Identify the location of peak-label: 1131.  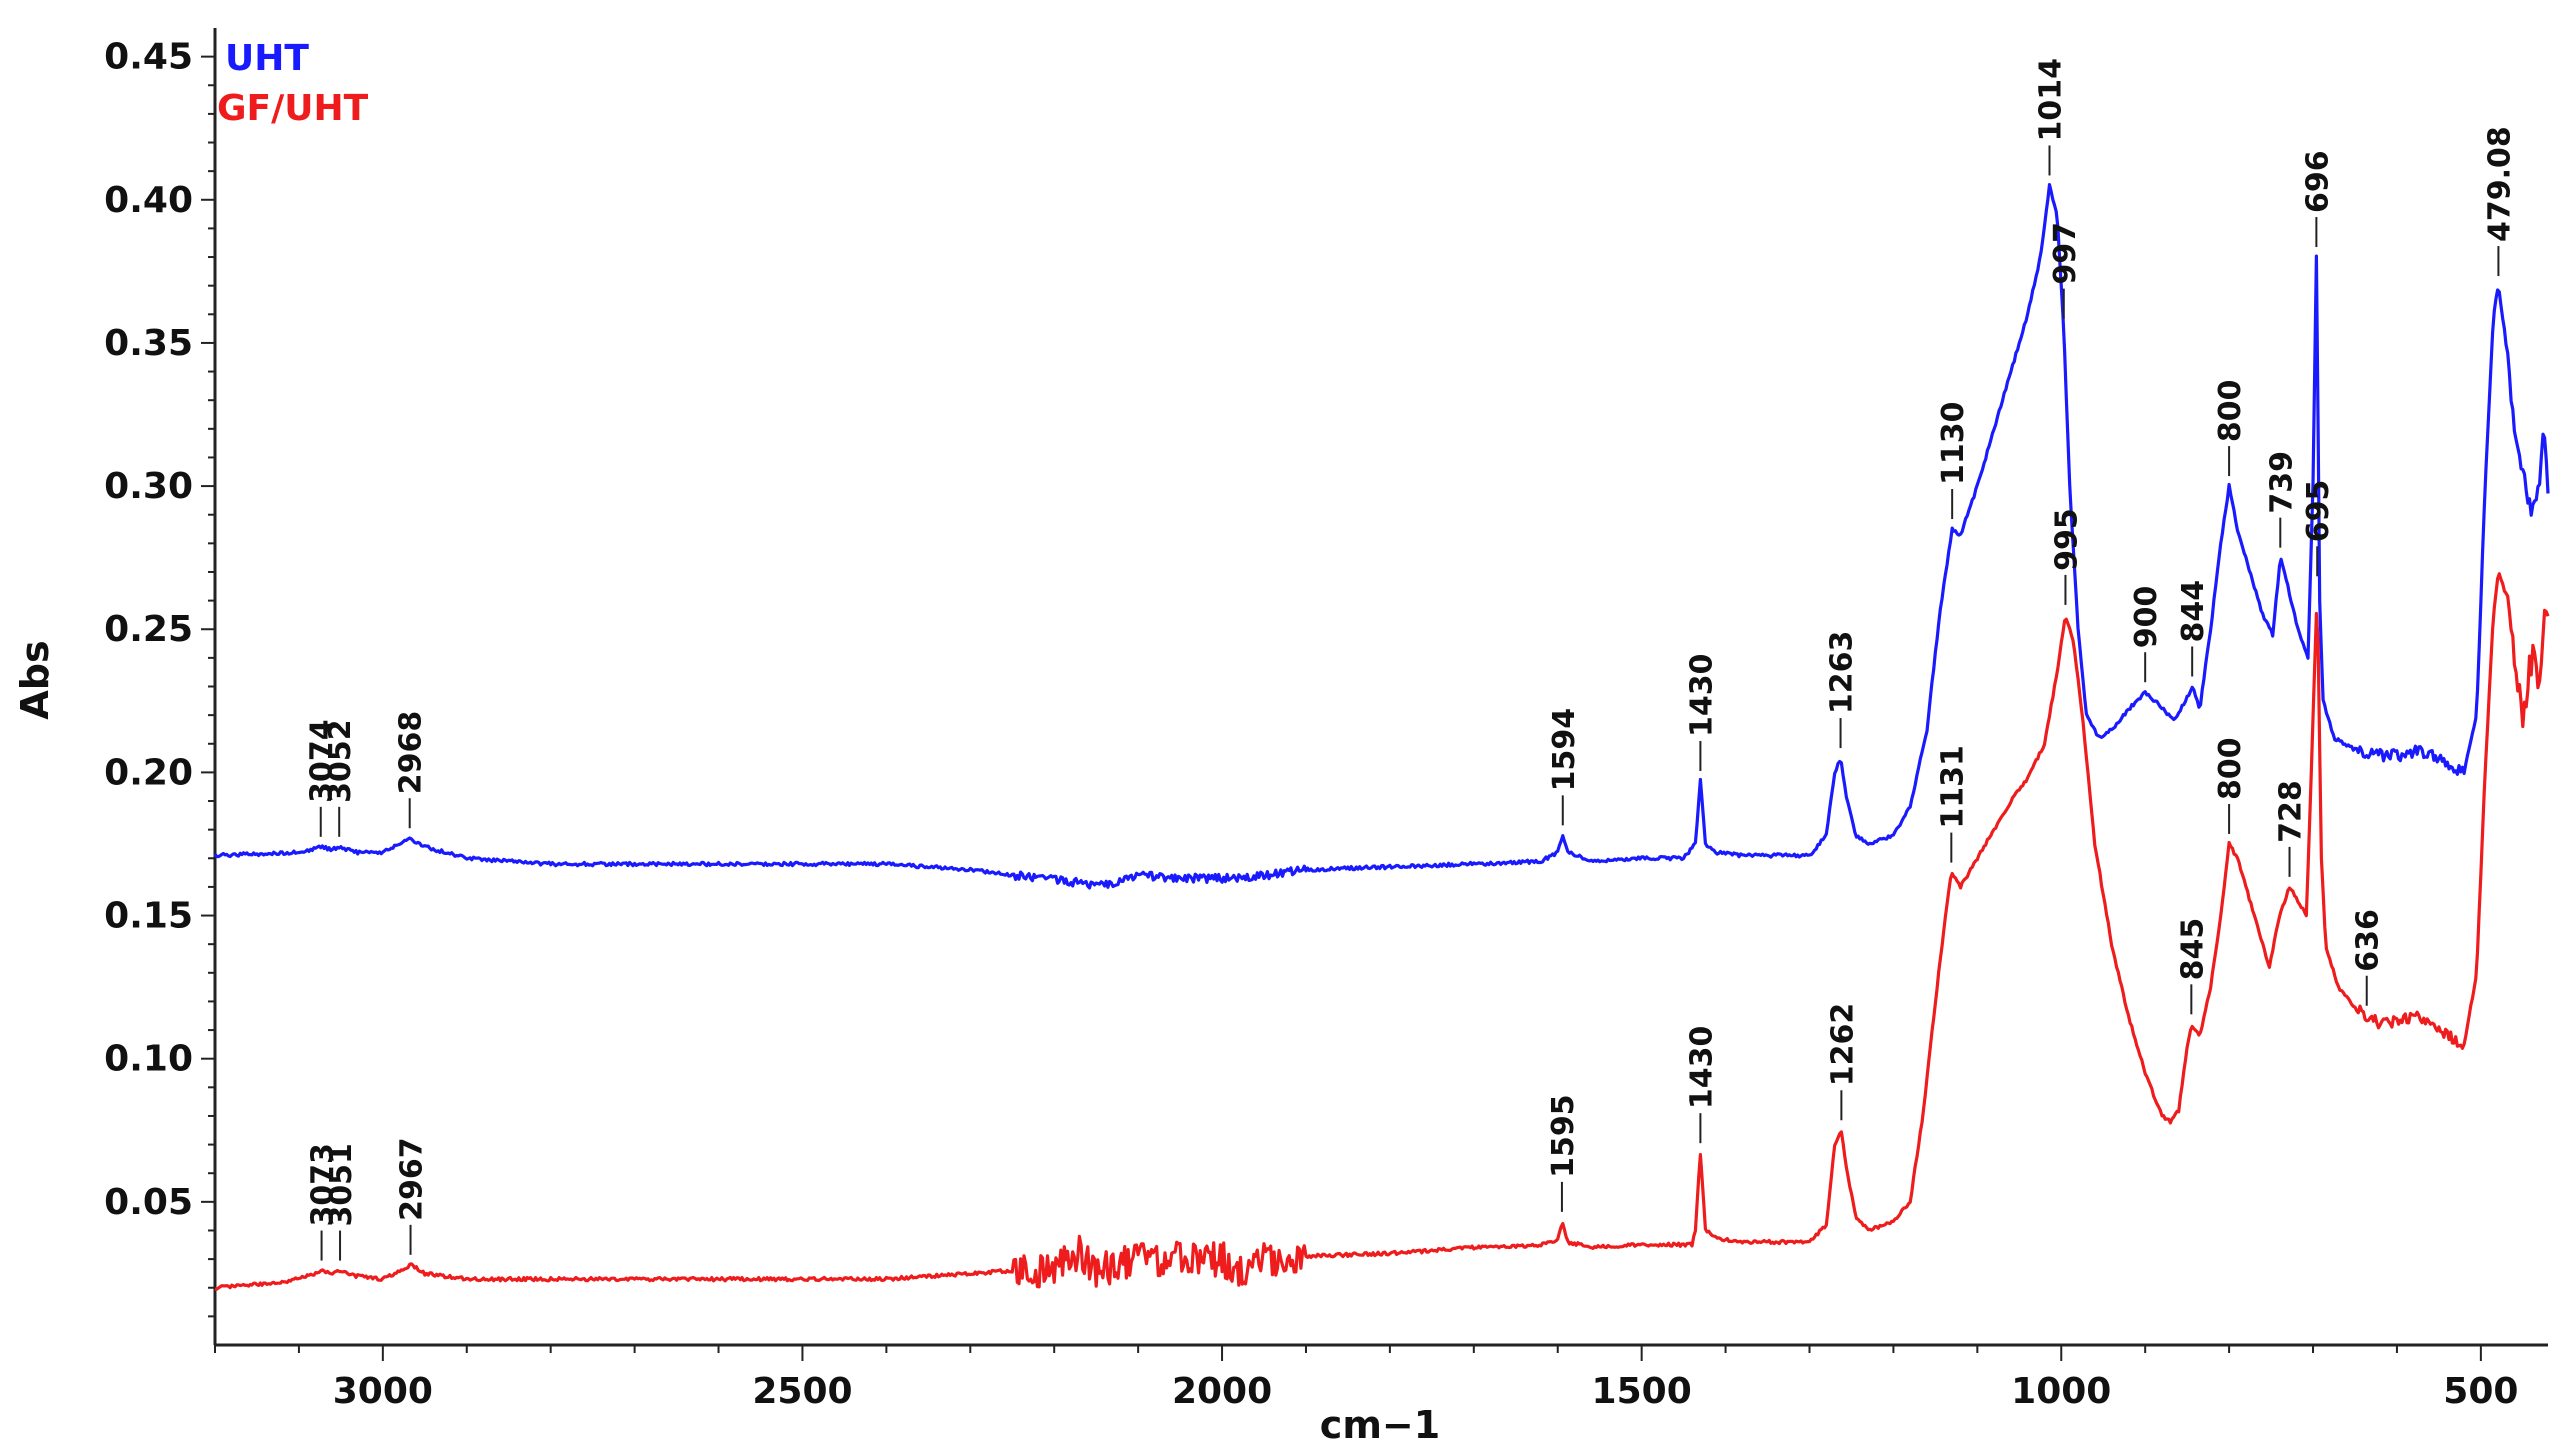
(1952, 787).